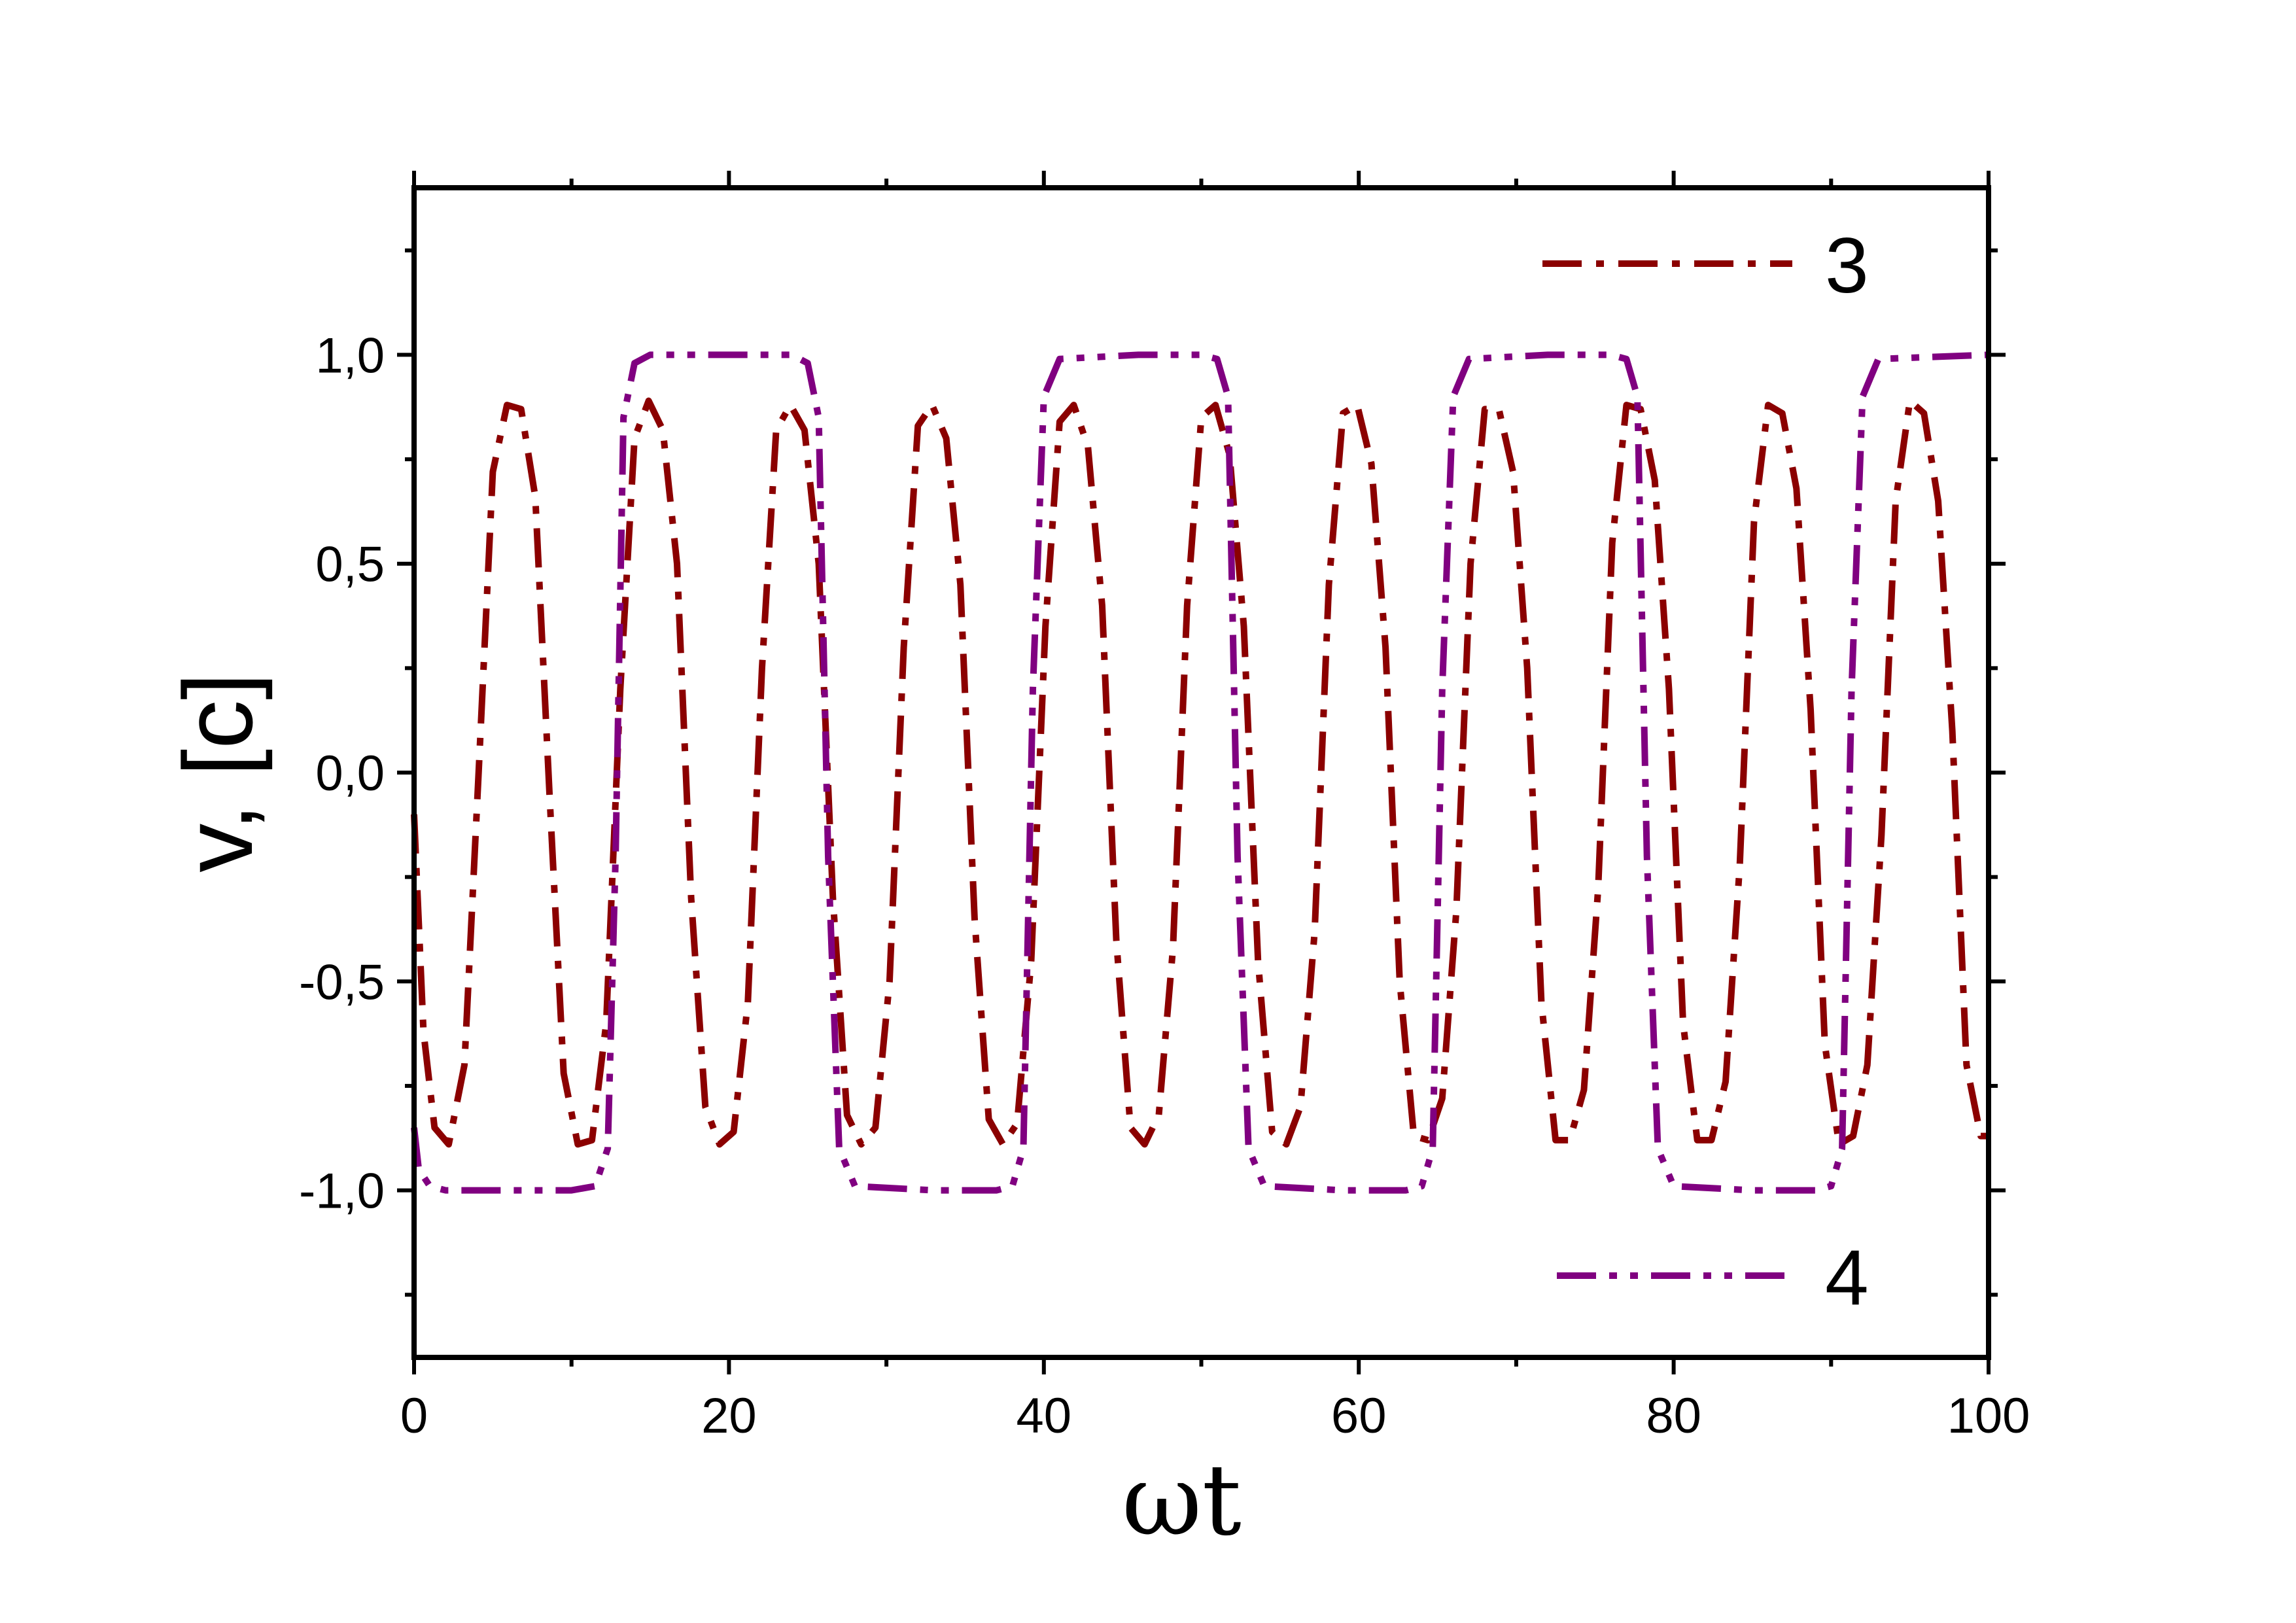 This screenshot has width=2296, height=1623. Describe the element at coordinates (1705, 772) in the screenshot. I see `legend: 34` at that location.